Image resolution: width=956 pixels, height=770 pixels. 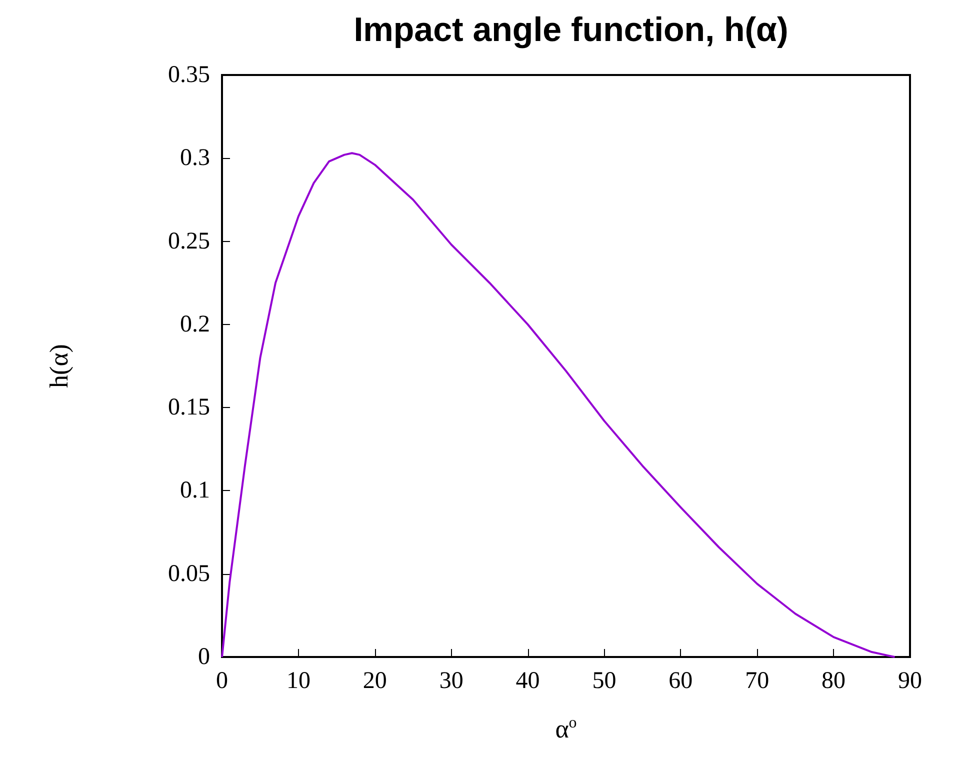 I want to click on x-tick-label: 0, so click(x=222, y=681).